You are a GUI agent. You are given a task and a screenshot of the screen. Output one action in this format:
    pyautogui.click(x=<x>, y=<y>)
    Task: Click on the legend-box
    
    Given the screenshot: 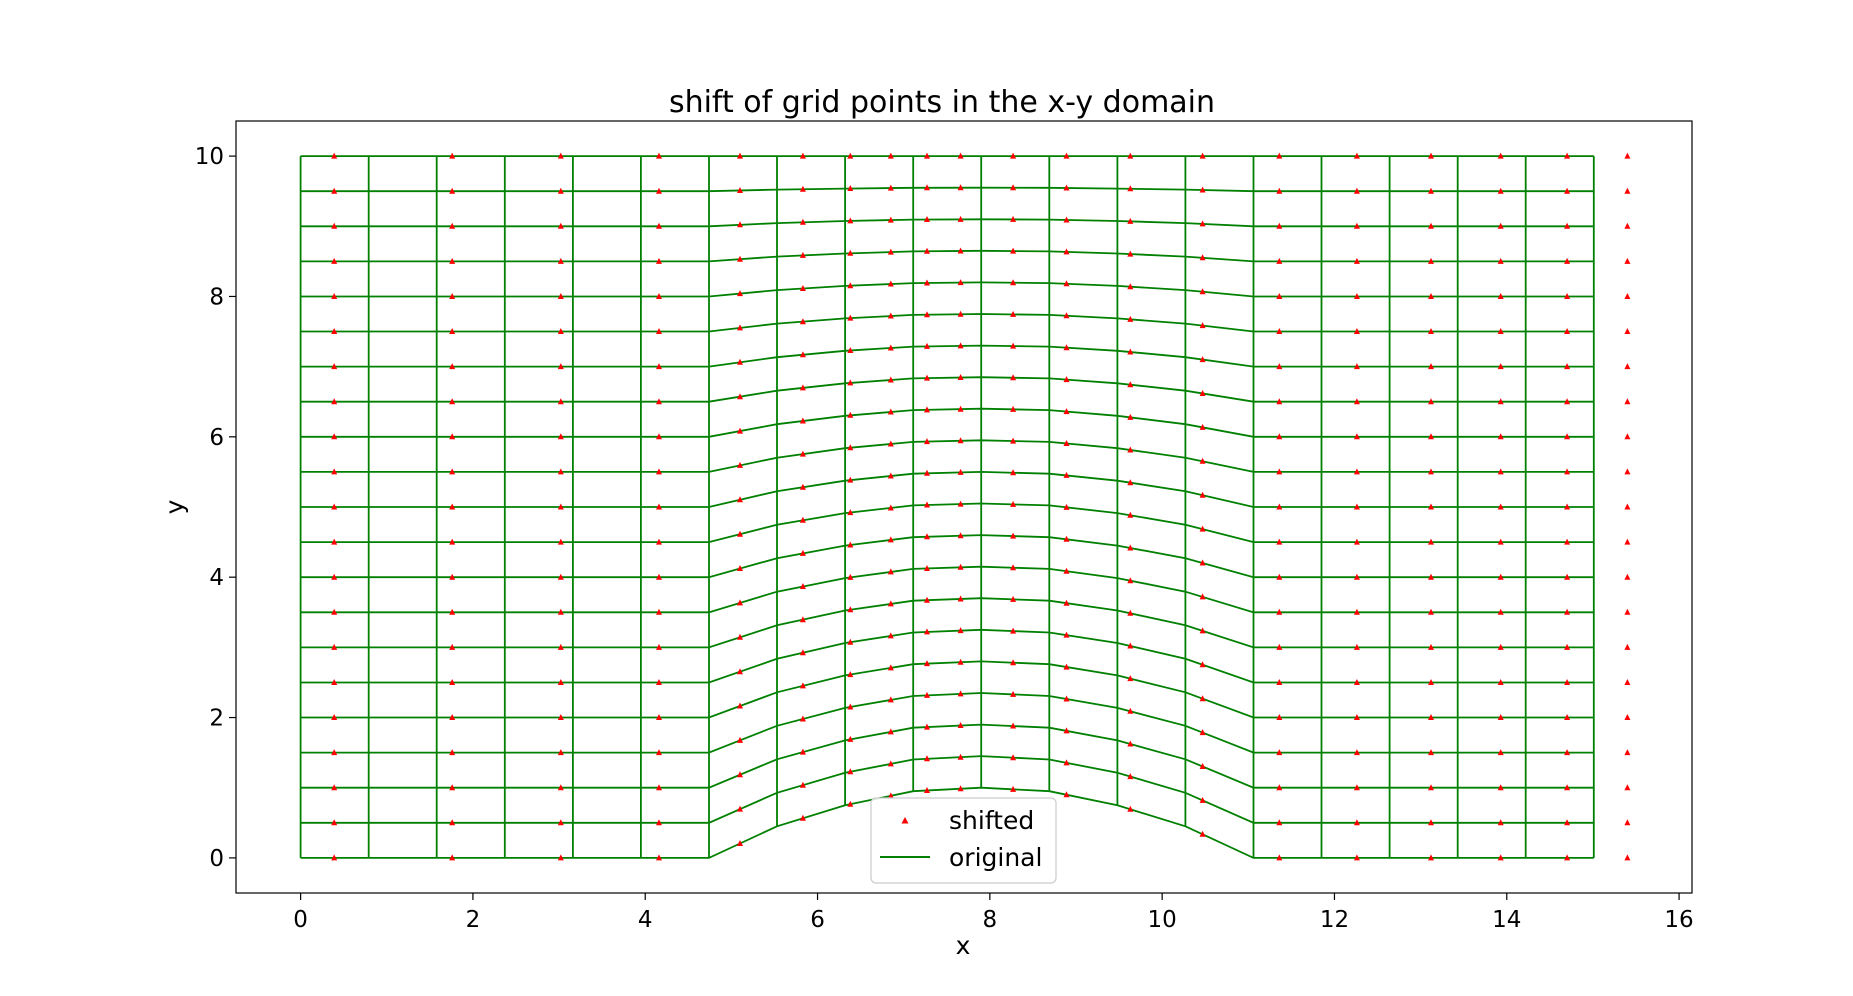 What is the action you would take?
    pyautogui.click(x=963, y=840)
    